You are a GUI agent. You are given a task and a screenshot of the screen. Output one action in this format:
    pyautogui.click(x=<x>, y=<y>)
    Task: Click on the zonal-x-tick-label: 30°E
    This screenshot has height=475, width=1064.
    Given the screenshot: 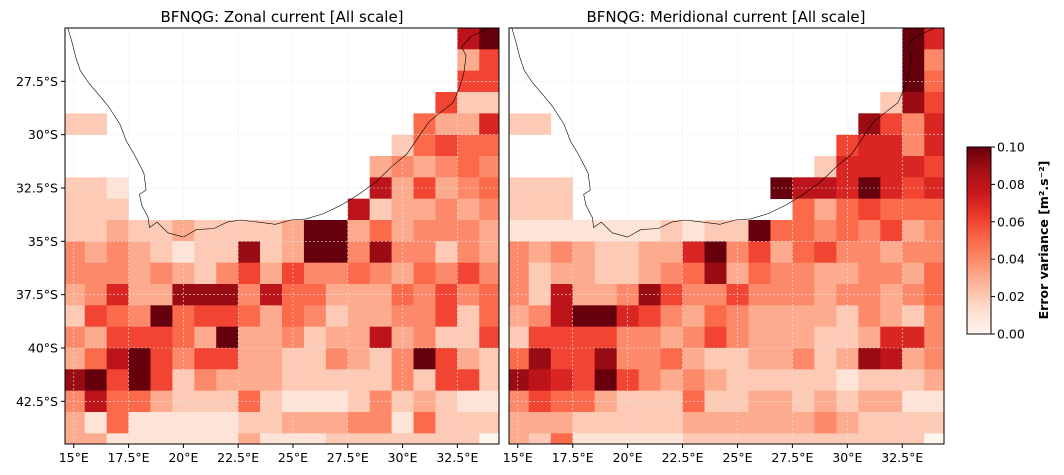 What is the action you would take?
    pyautogui.click(x=403, y=457)
    